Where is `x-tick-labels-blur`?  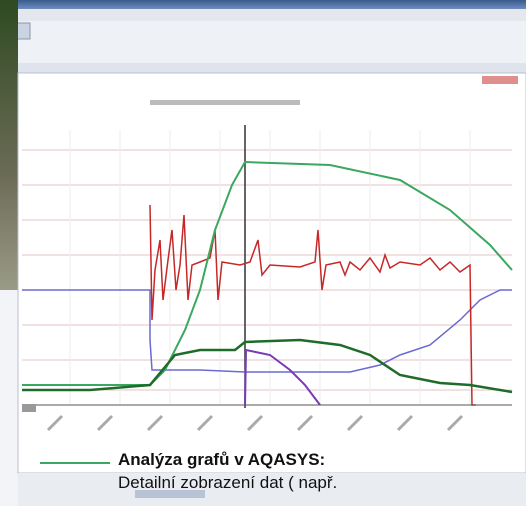 x-tick-labels-blur is located at coordinates (255, 423).